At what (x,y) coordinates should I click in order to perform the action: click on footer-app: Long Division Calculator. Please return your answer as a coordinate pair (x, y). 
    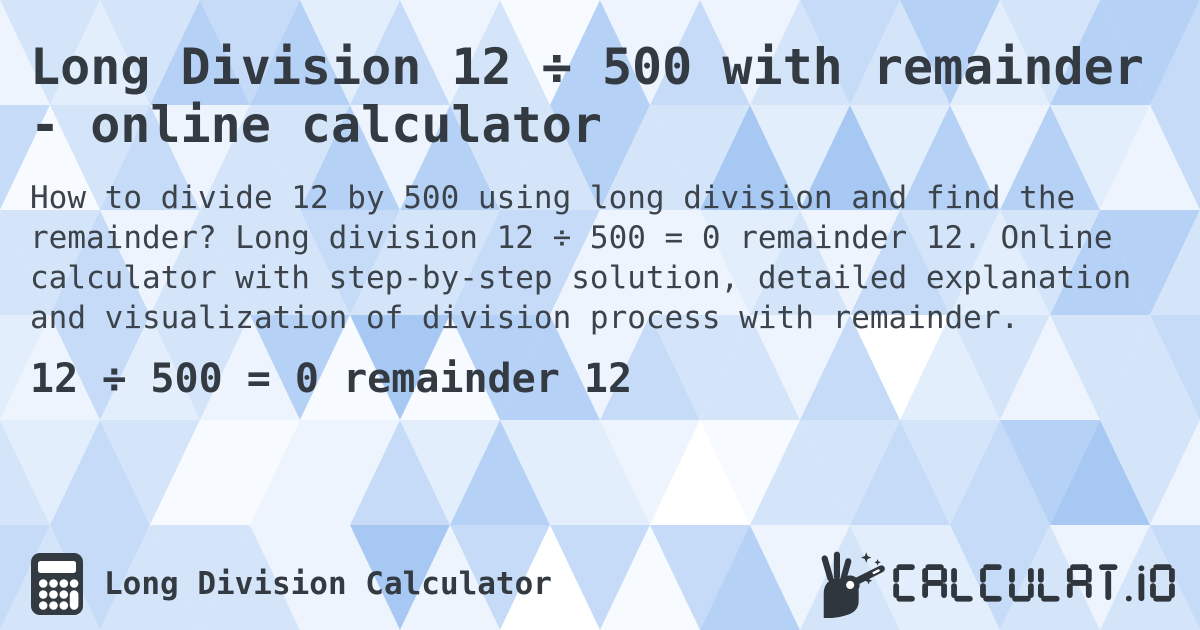
    Looking at the image, I should click on (291, 584).